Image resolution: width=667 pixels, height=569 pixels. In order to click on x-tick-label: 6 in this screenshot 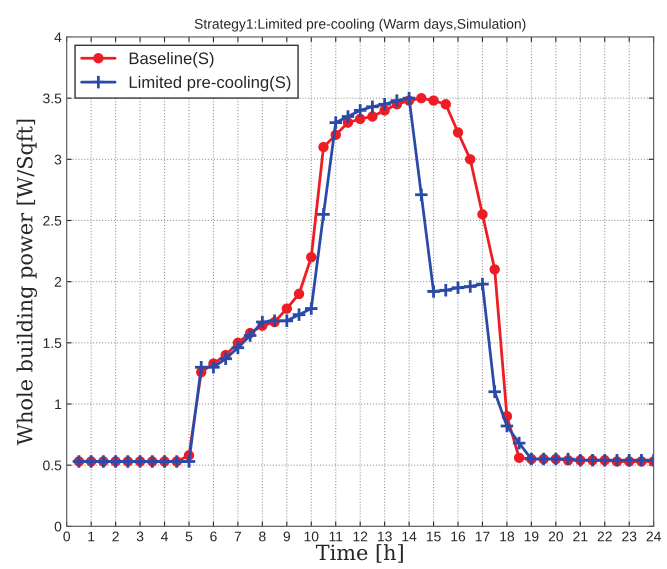, I will do `click(213, 537)`.